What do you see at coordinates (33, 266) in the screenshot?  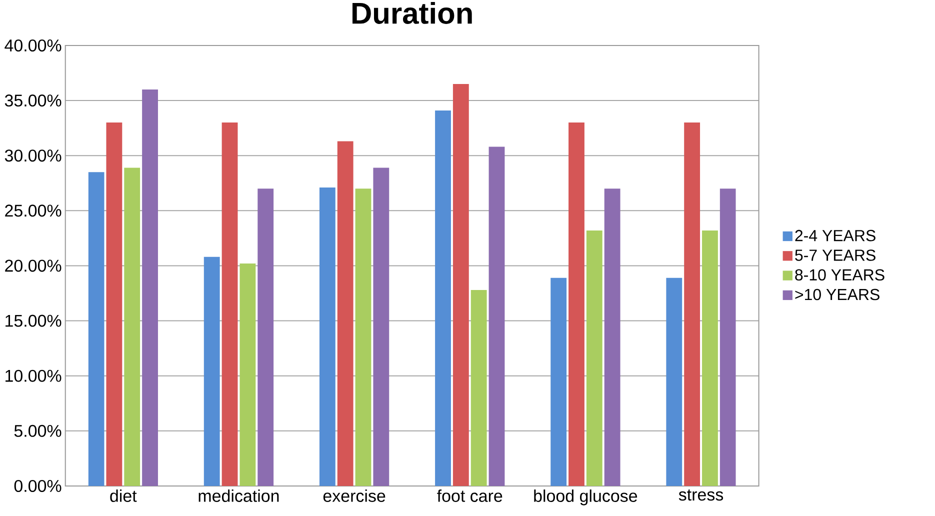 I see `y-tick-label: 20.00%` at bounding box center [33, 266].